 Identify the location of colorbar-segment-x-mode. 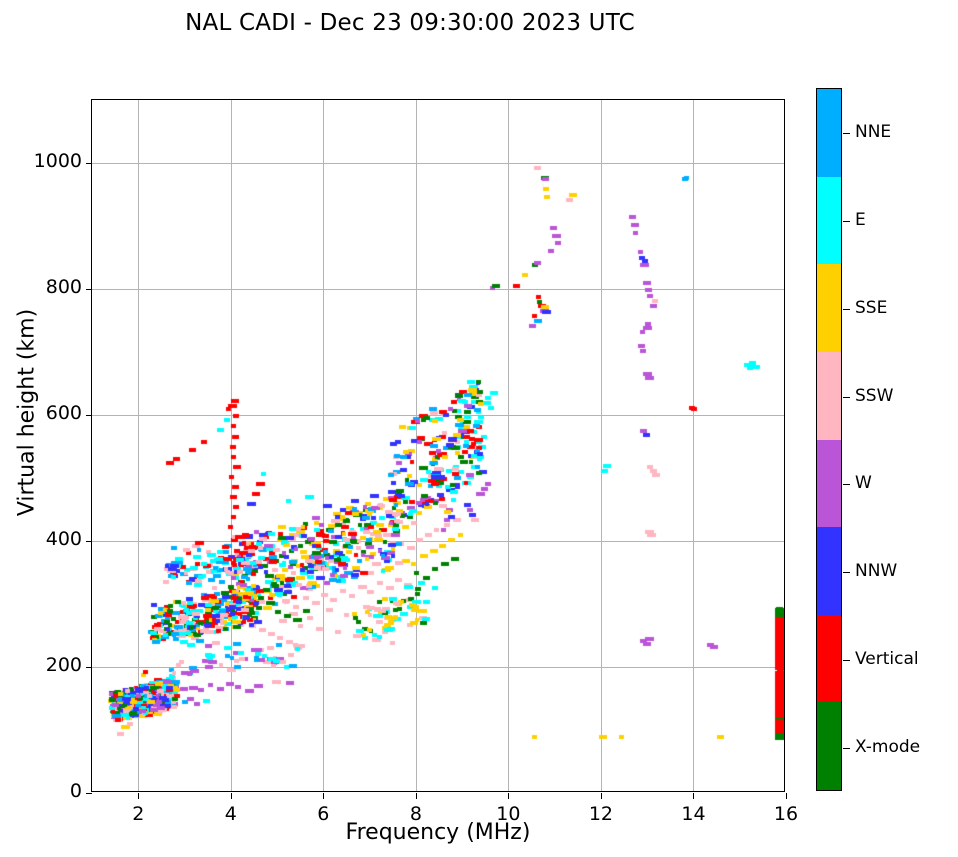
(829, 746).